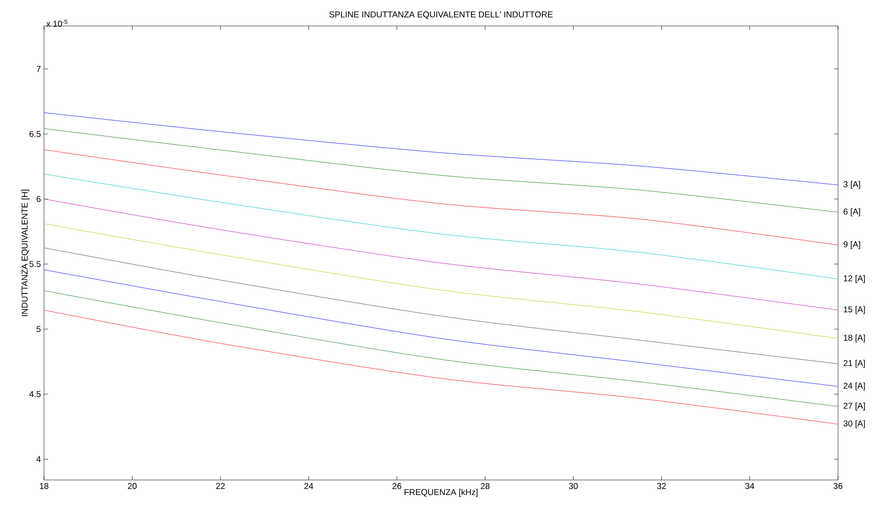 The height and width of the screenshot is (513, 885). What do you see at coordinates (854, 386) in the screenshot?
I see `series-label: 24 [A]` at bounding box center [854, 386].